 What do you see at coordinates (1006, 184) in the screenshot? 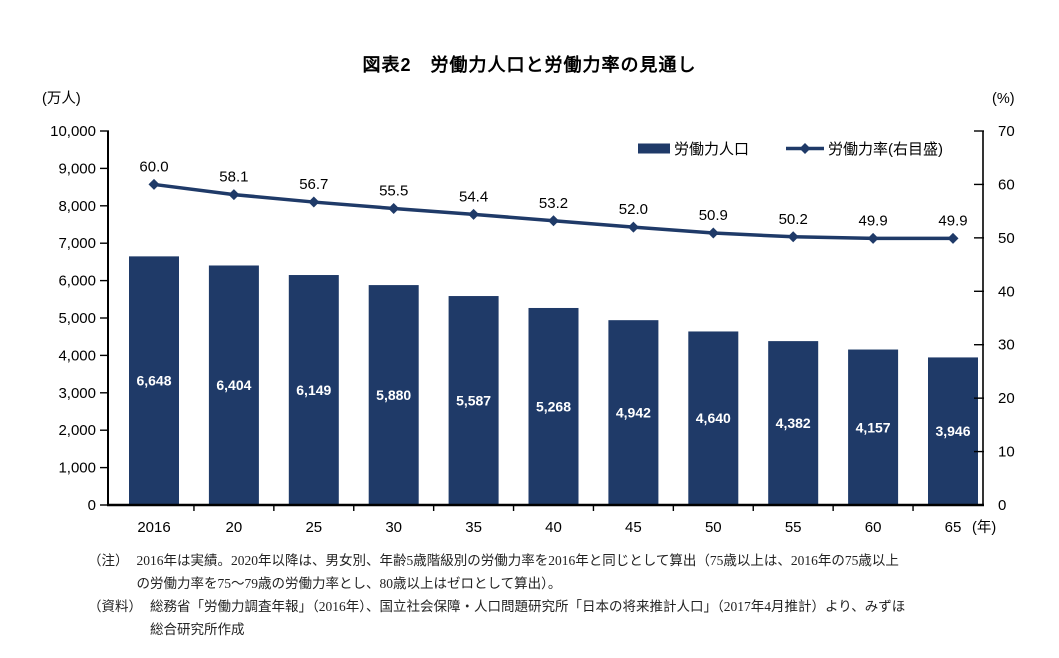
I see `right-axis-tick-label: 60` at bounding box center [1006, 184].